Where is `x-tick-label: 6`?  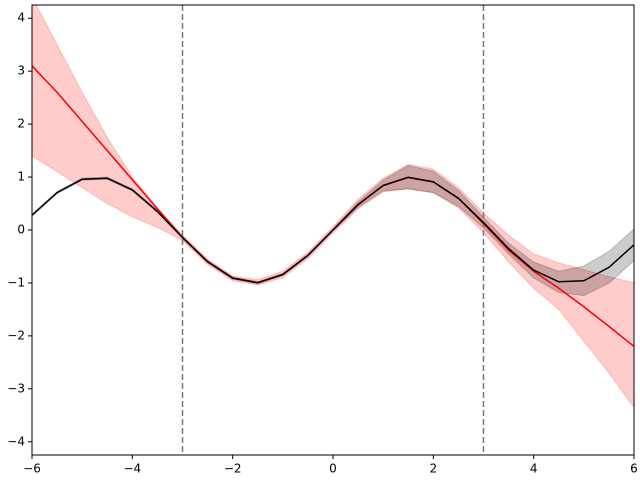 x-tick-label: 6 is located at coordinates (634, 469).